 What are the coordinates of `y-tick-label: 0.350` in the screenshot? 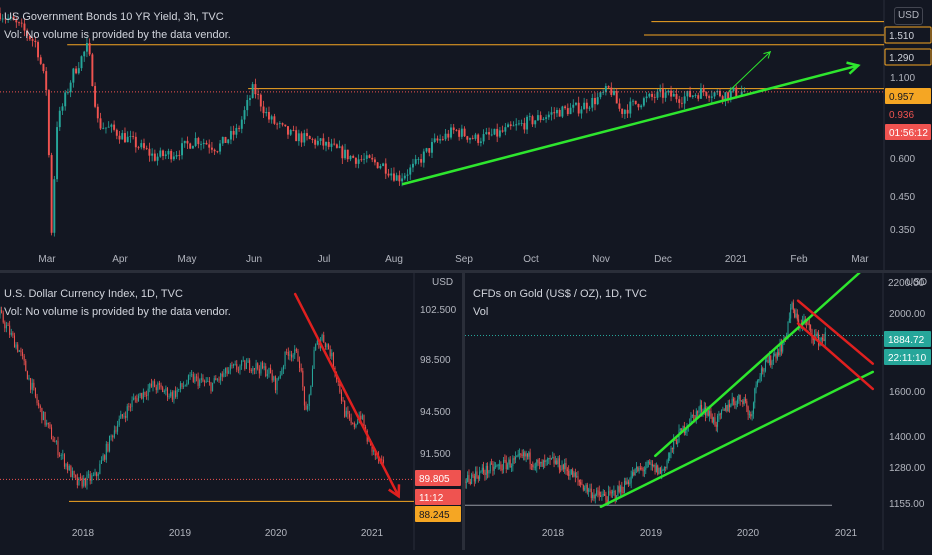 It's located at (902, 230).